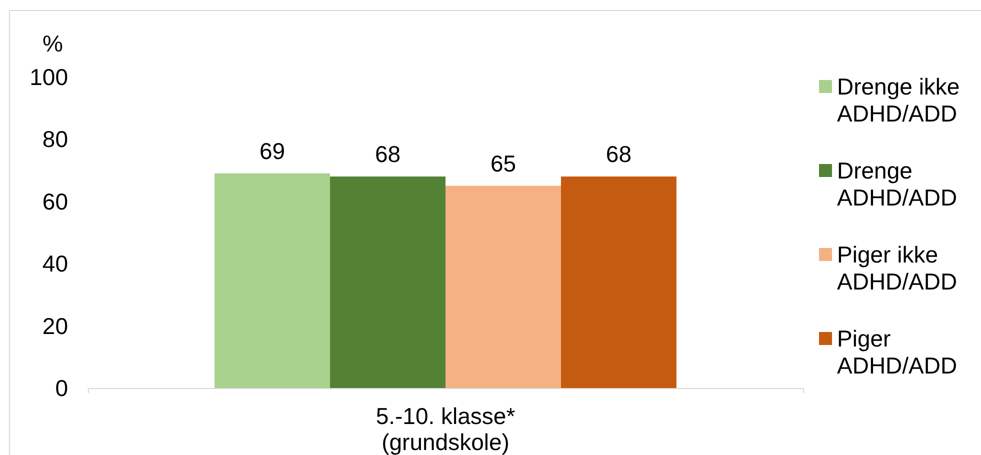 Image resolution: width=981 pixels, height=455 pixels. Describe the element at coordinates (55, 201) in the screenshot. I see `y-tick-label: 60` at that location.